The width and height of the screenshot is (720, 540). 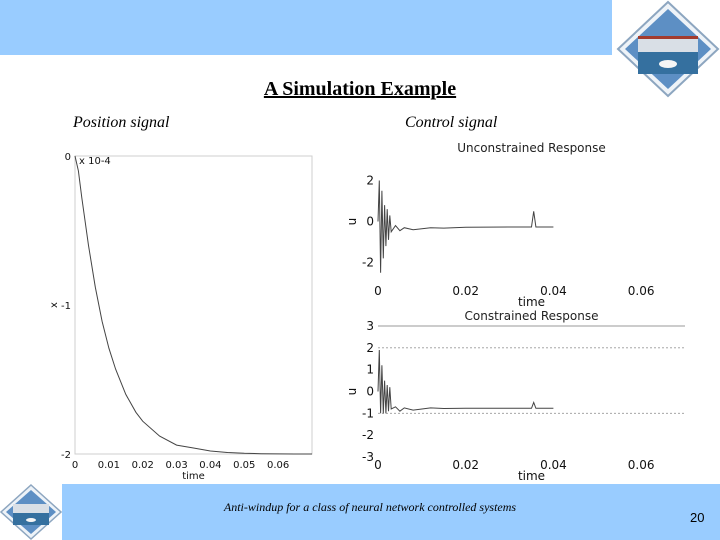 I want to click on x-tick-label: 0.01, so click(x=109, y=465).